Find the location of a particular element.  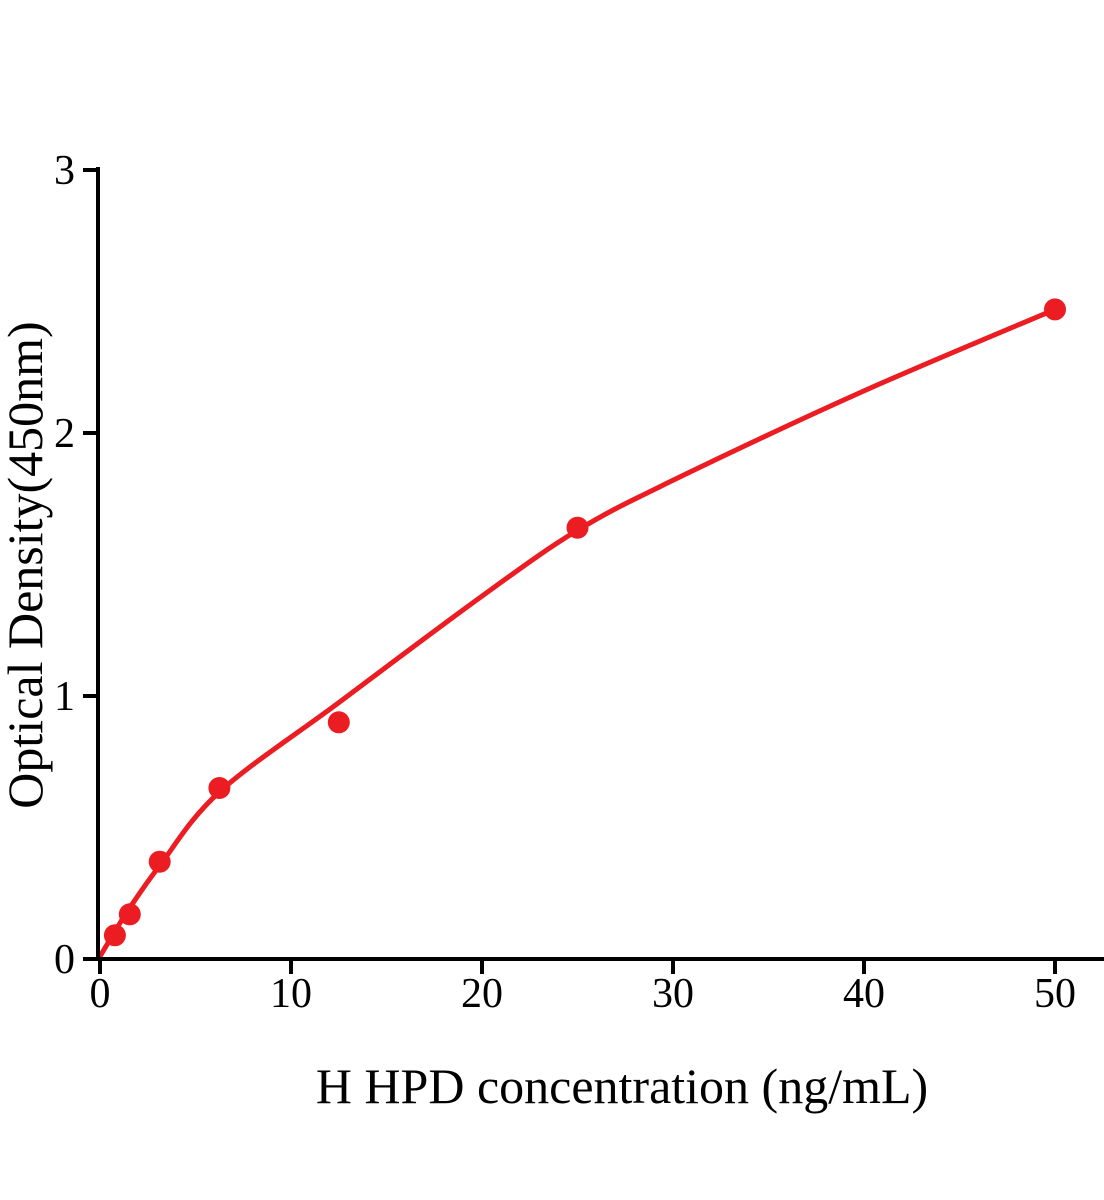

x-axis-title: H HPD concentration (ng/mL) is located at coordinates (622, 1086).